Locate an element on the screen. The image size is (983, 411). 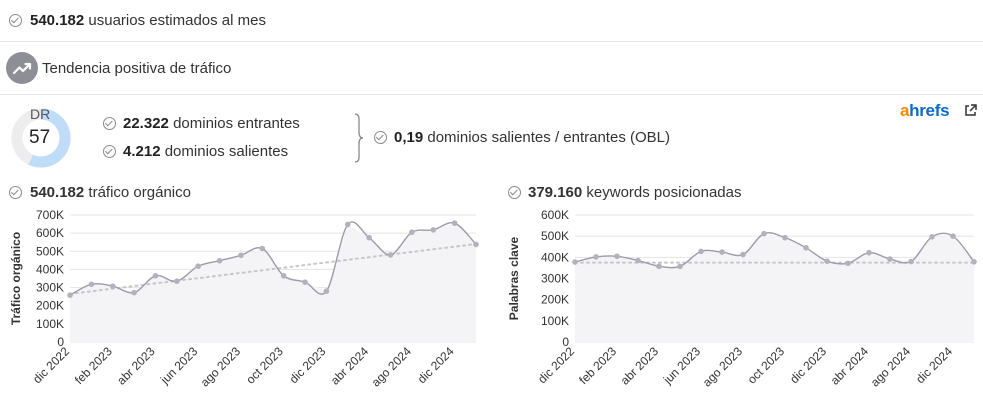
outgoing-value: 4.212 is located at coordinates (142, 151).